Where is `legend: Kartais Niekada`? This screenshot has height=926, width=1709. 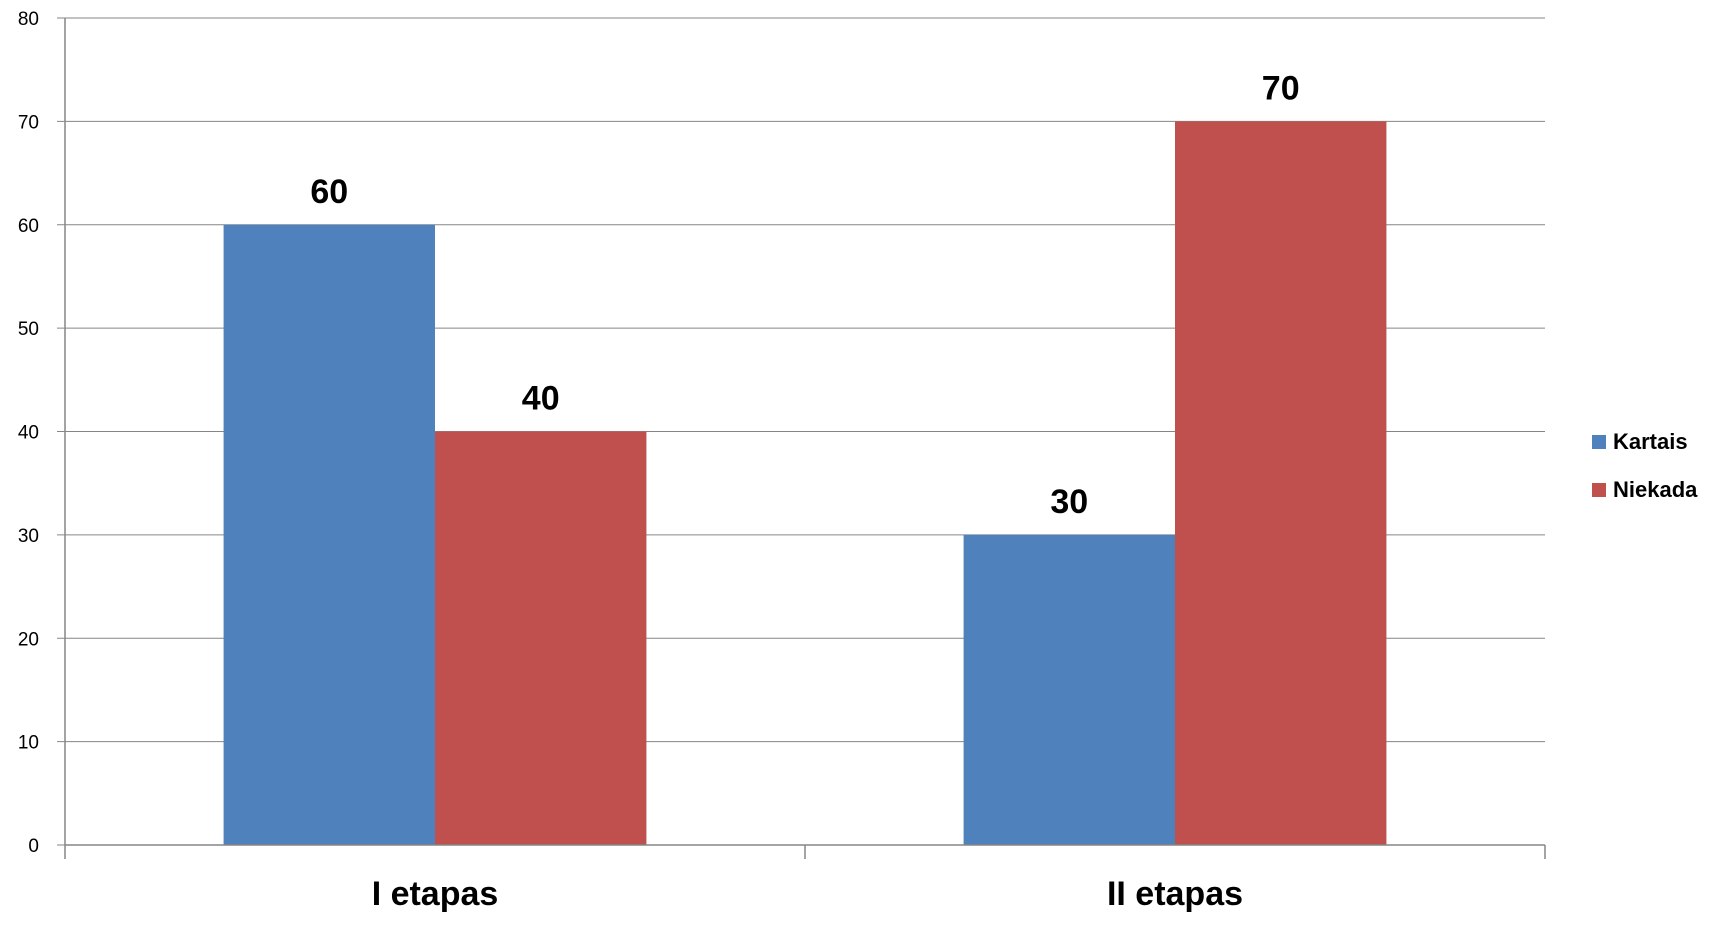
legend: Kartais Niekada is located at coordinates (1645, 465).